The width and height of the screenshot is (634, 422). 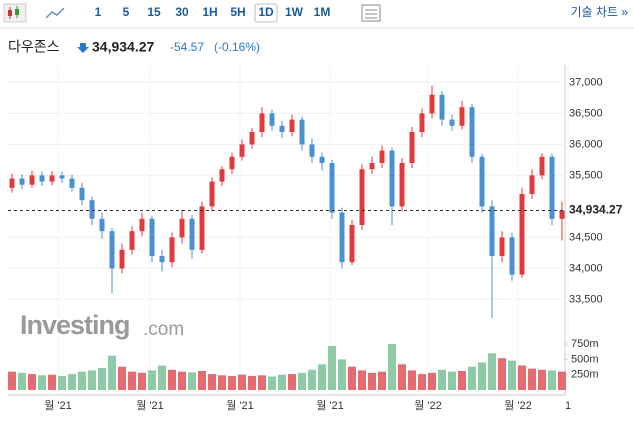 I want to click on down-arrow, so click(x=83, y=48).